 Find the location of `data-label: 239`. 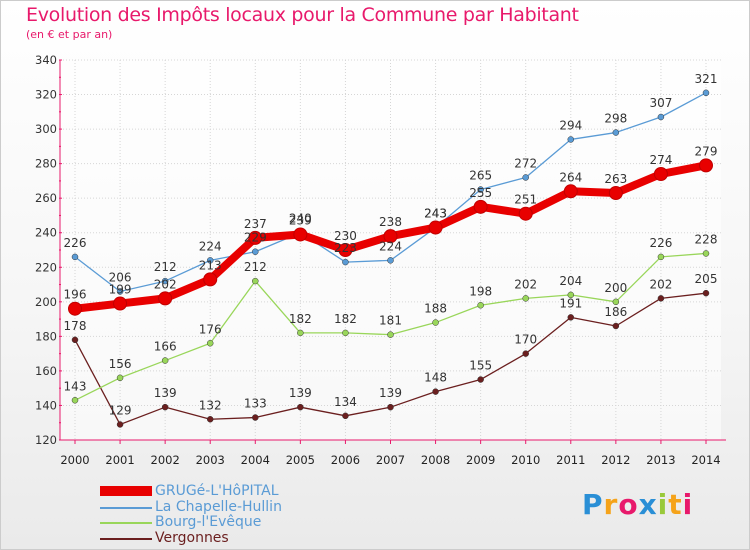

data-label: 239 is located at coordinates (300, 220).